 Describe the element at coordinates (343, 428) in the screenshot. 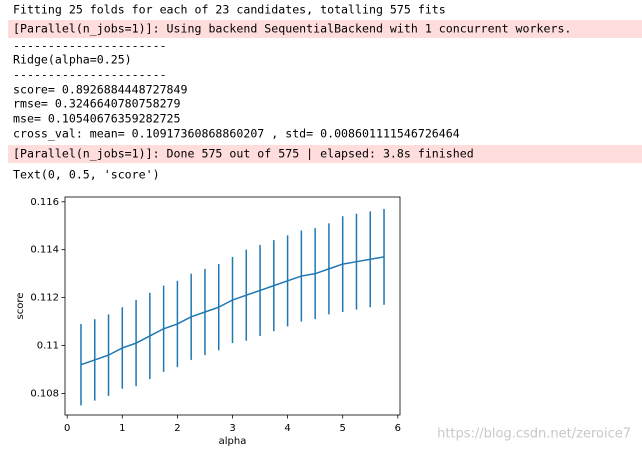

I see `x-tick-label: 5` at that location.